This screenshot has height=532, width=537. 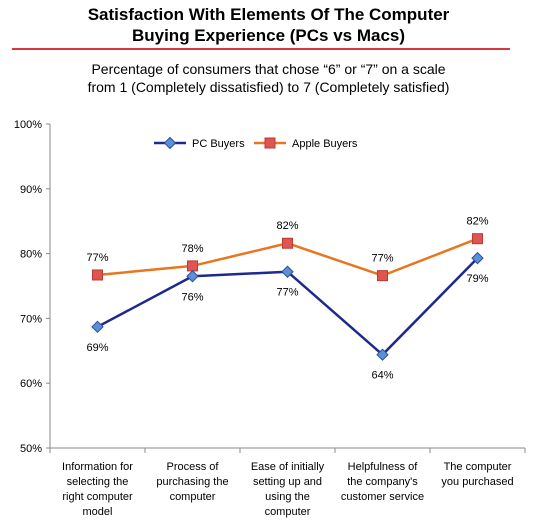 I want to click on x-category-label: the company's, so click(x=382, y=482).